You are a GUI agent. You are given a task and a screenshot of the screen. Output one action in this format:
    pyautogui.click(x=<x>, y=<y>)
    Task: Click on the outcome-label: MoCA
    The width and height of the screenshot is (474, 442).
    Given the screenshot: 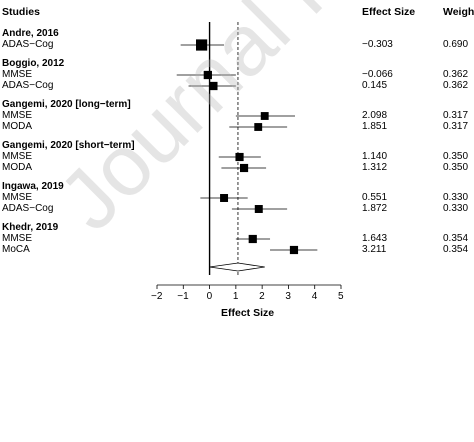 What is the action you would take?
    pyautogui.click(x=16, y=249)
    